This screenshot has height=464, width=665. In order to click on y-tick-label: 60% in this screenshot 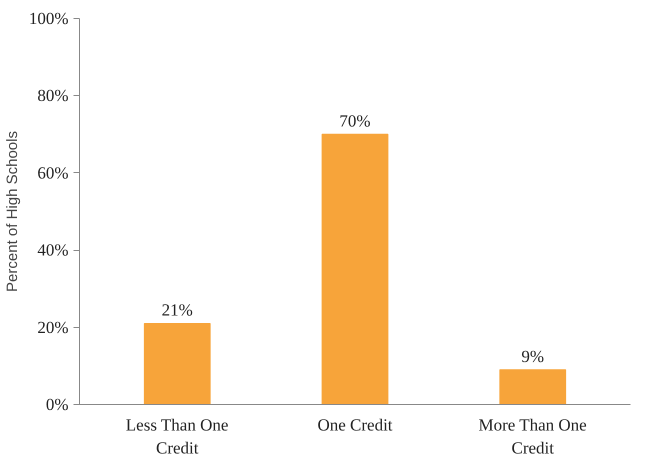, I will do `click(53, 172)`.